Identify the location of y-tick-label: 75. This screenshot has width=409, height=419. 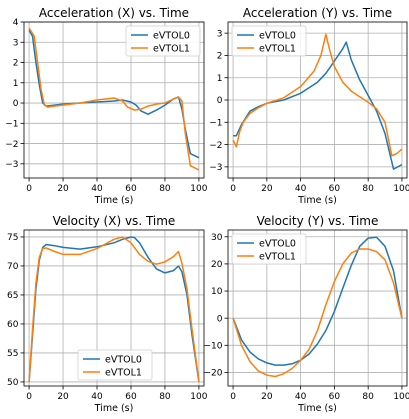
(12, 238).